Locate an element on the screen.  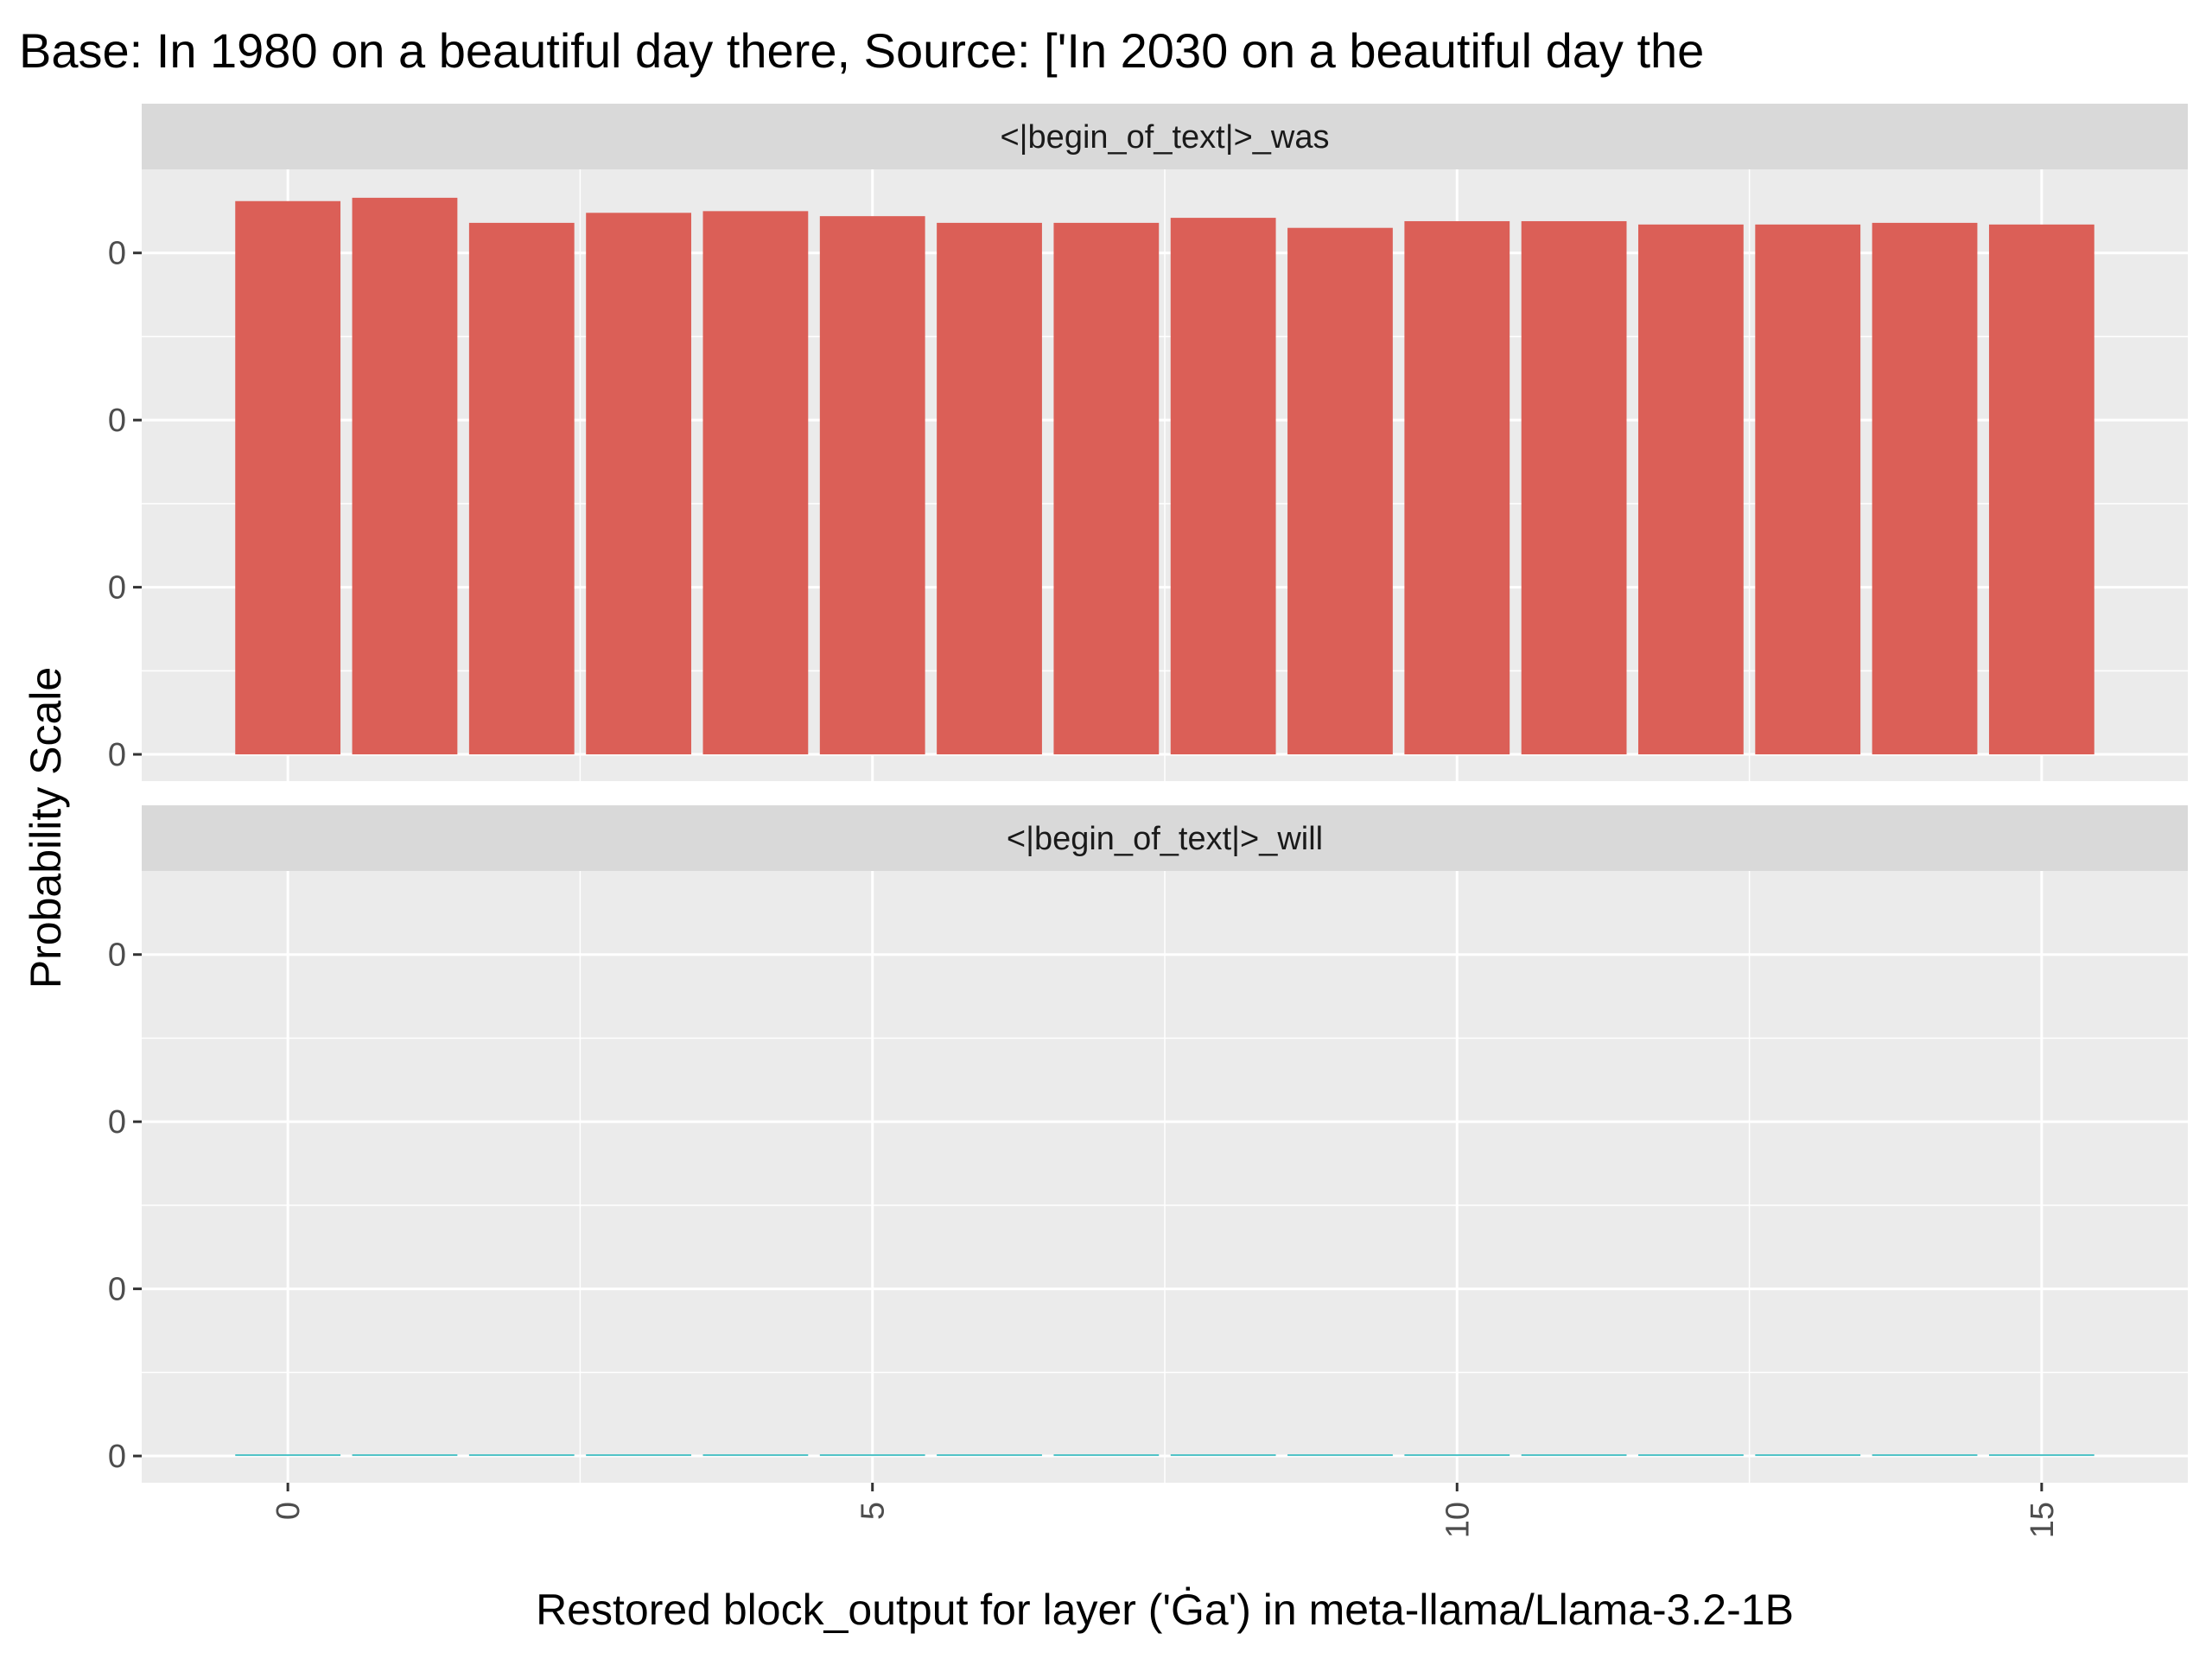
x-tick-label: 5 is located at coordinates (873, 1511).